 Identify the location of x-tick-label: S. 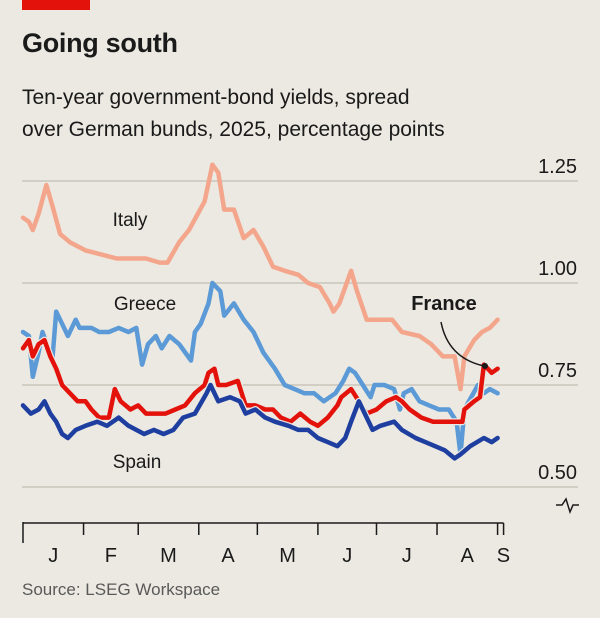
(503, 556).